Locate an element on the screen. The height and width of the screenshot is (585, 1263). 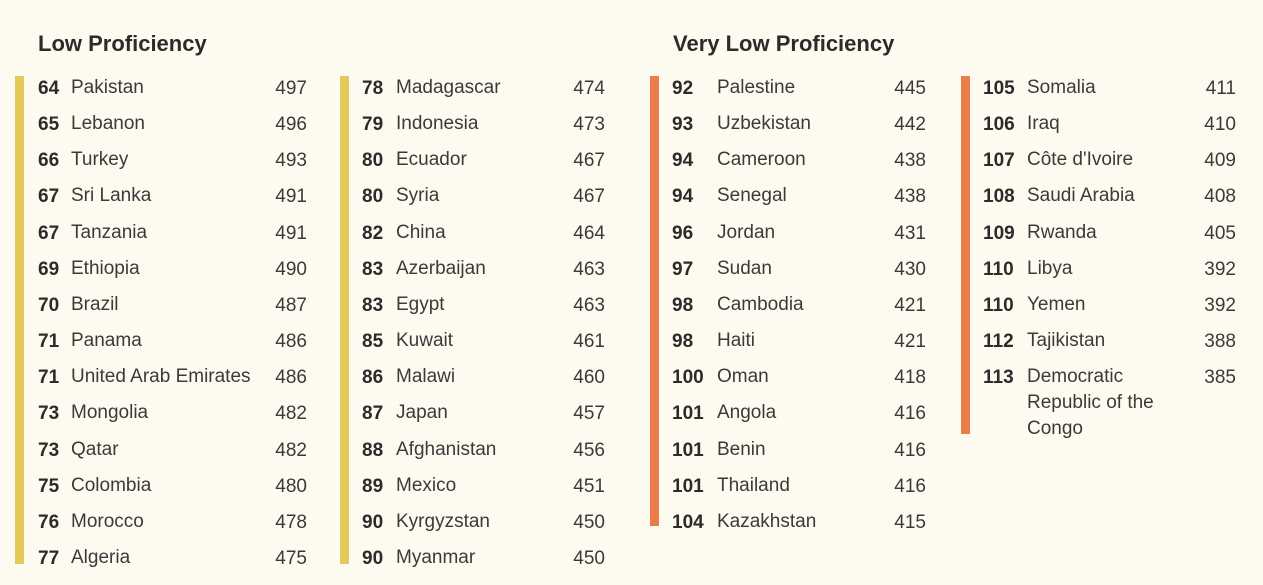
rank-number: 92 is located at coordinates (683, 88).